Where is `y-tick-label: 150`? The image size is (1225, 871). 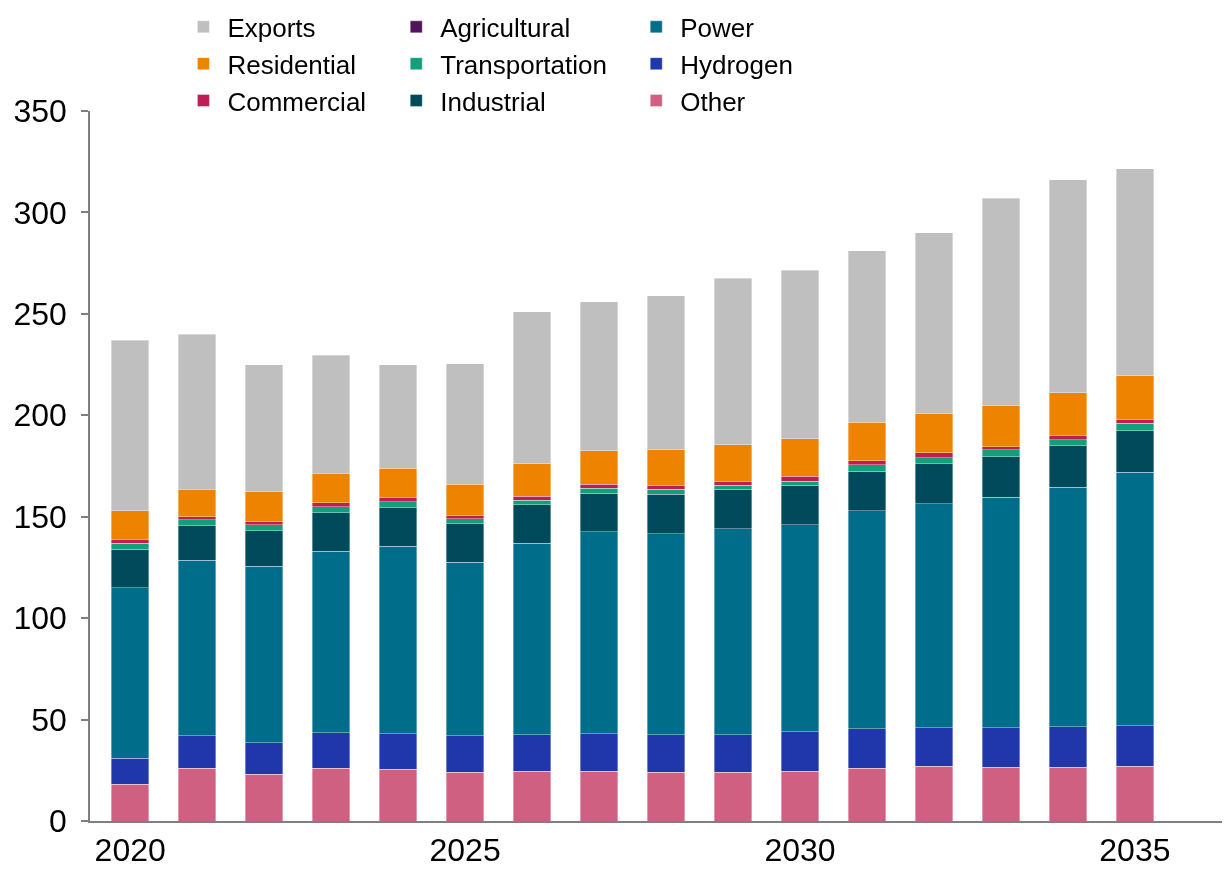
y-tick-label: 150 is located at coordinates (40, 516).